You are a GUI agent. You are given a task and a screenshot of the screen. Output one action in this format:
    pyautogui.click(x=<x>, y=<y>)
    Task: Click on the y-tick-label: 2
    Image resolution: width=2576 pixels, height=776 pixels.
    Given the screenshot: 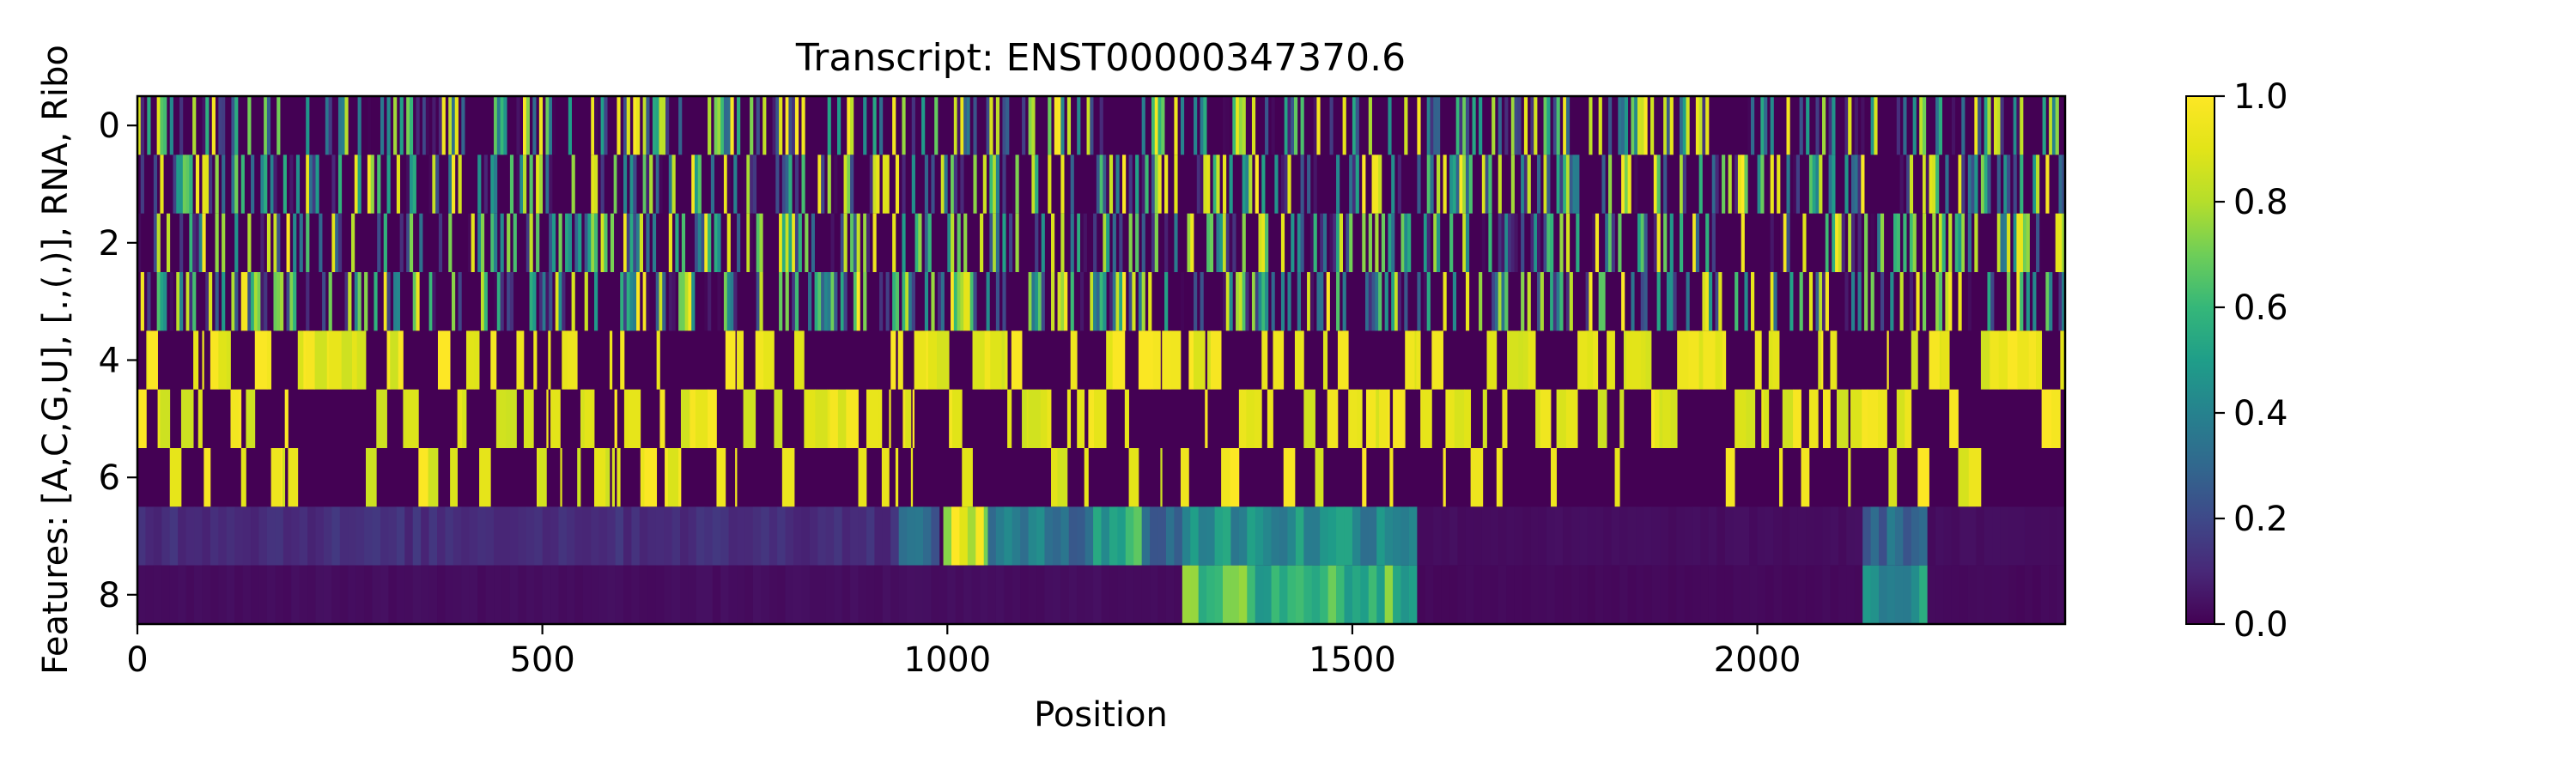 What is the action you would take?
    pyautogui.click(x=109, y=244)
    